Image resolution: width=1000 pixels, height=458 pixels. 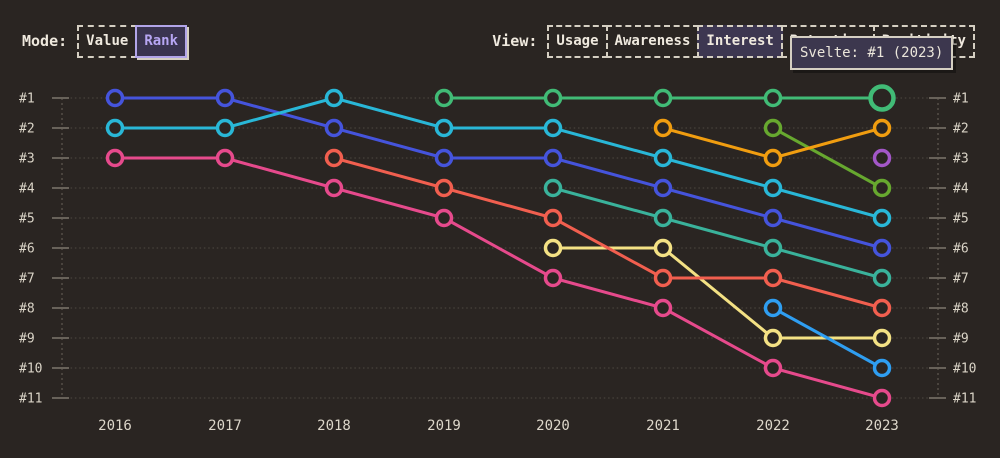 What do you see at coordinates (553, 248) in the screenshot?
I see `point-yellow-2020` at bounding box center [553, 248].